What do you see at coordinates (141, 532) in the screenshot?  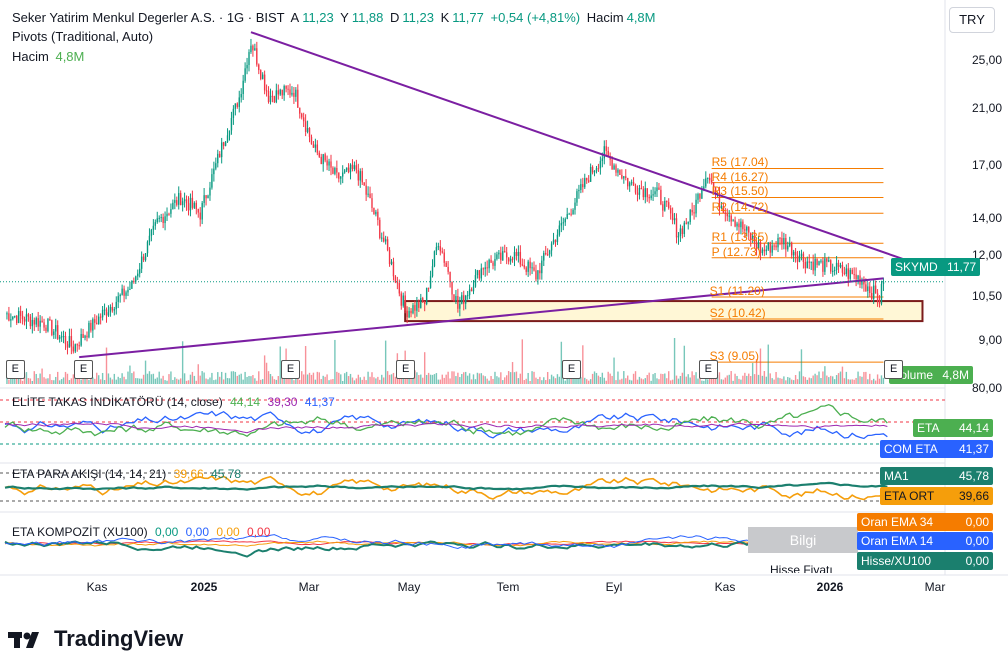 I see `indicator3-legend: ETA KOMPOZİT (XU100) 0,00 0,00 0,00 0,00` at bounding box center [141, 532].